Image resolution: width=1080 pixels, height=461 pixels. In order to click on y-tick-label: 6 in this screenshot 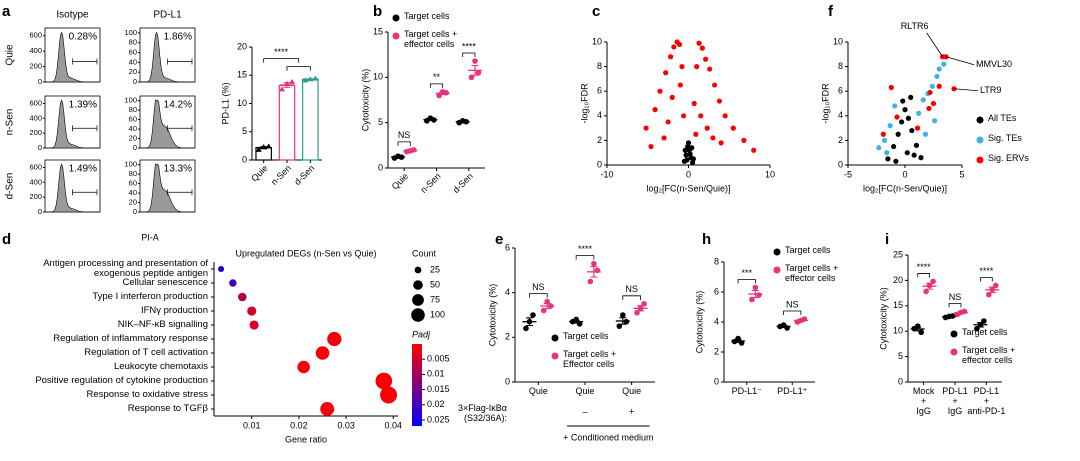, I will do `click(716, 291)`.